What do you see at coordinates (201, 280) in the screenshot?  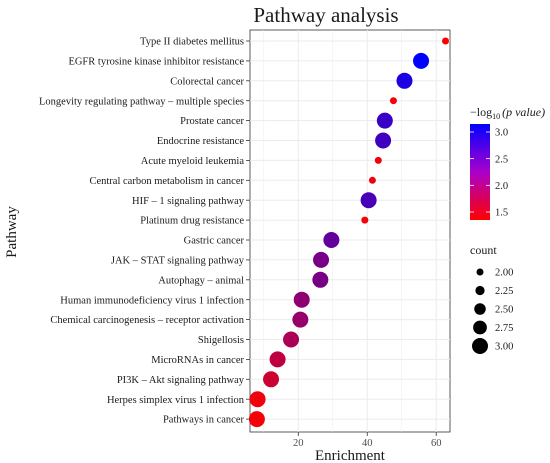 I see `y-tick-label: Autophagy – animal` at bounding box center [201, 280].